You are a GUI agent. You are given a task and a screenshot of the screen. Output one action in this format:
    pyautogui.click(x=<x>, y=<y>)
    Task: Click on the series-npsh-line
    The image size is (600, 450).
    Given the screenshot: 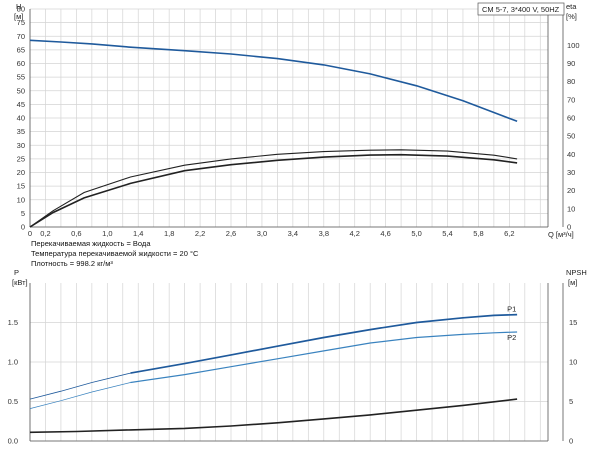 What is the action you would take?
    pyautogui.click(x=273, y=416)
    